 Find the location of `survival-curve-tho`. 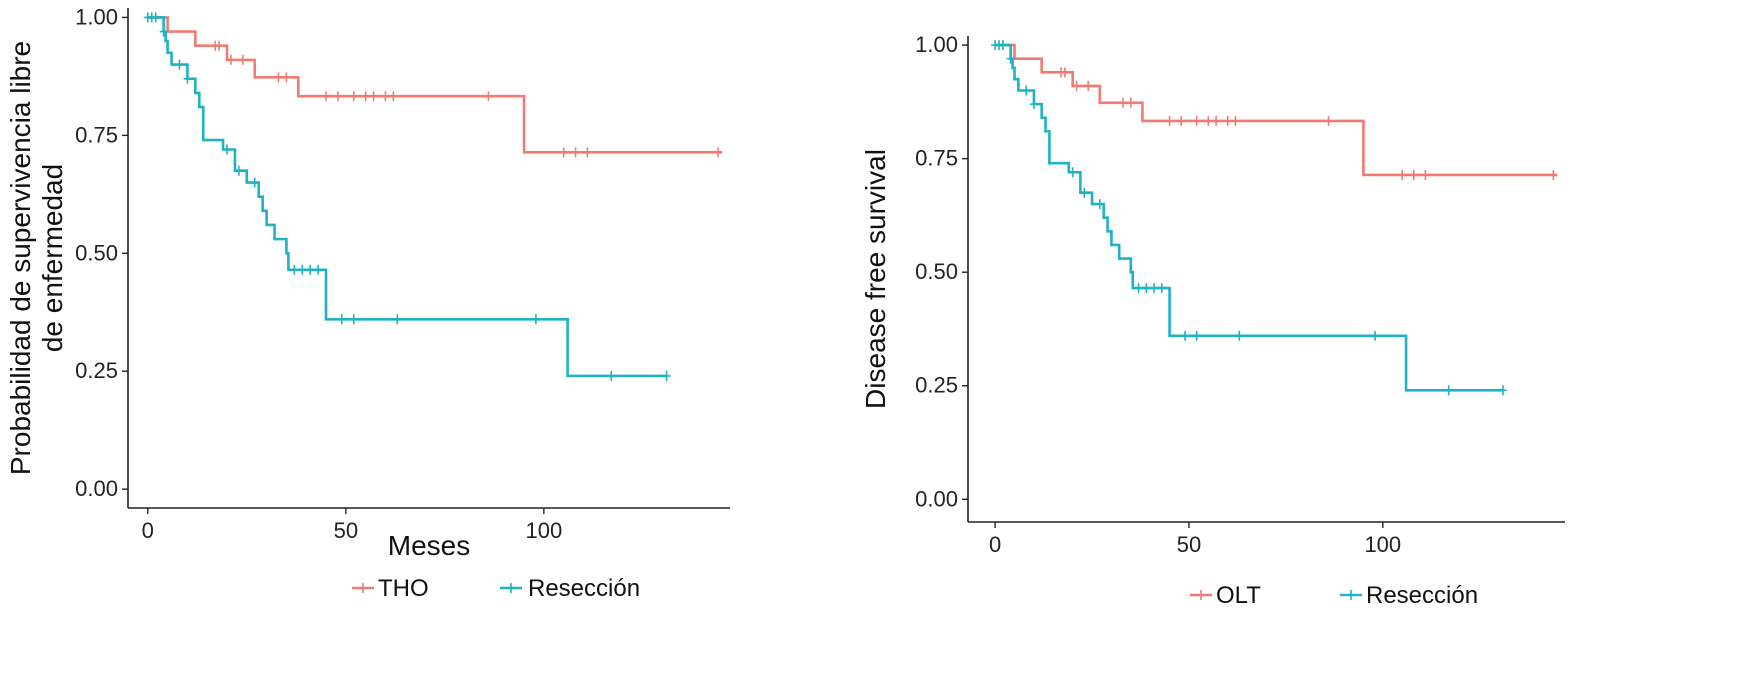

survival-curve-tho is located at coordinates (435, 85).